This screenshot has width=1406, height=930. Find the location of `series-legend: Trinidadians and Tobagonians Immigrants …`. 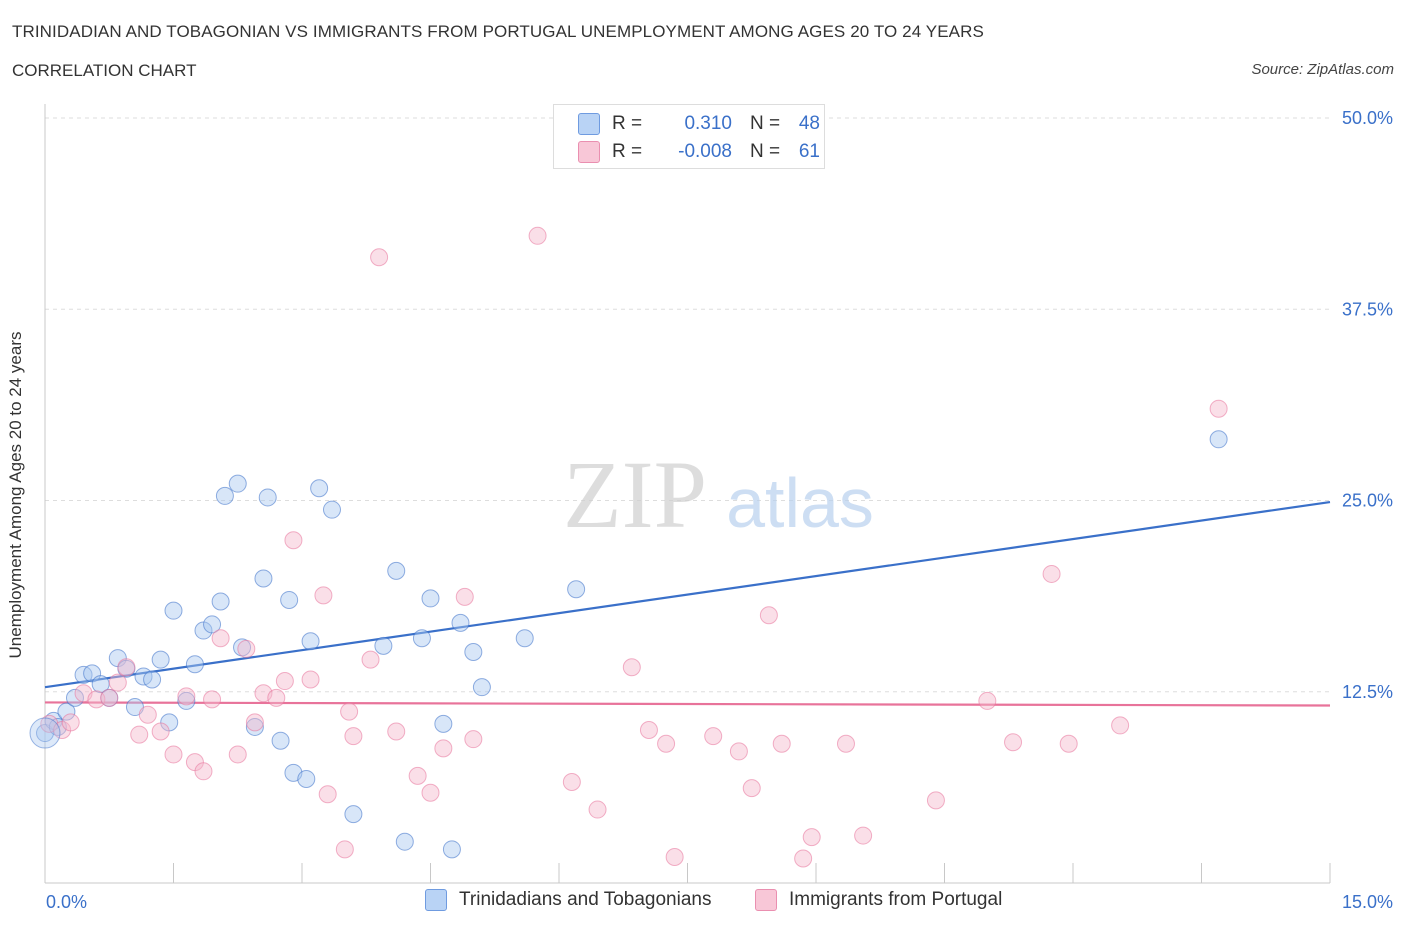

series-legend: Trinidadians and Tobagonians Immigrants … is located at coordinates (703, 902).